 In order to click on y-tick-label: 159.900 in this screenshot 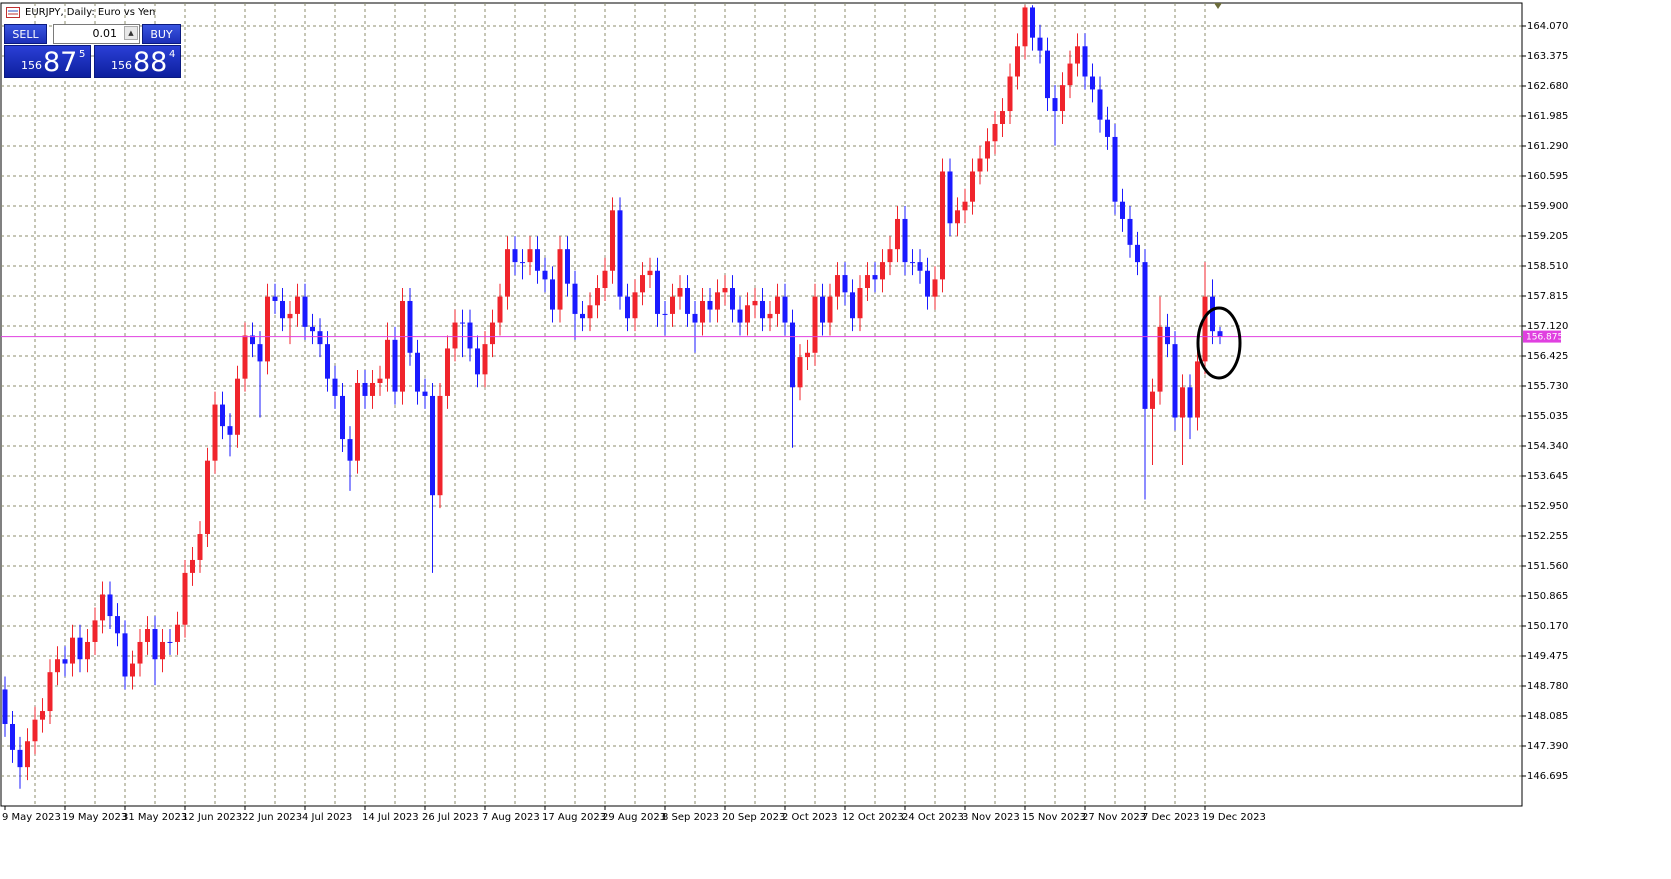, I will do `click(1547, 206)`.